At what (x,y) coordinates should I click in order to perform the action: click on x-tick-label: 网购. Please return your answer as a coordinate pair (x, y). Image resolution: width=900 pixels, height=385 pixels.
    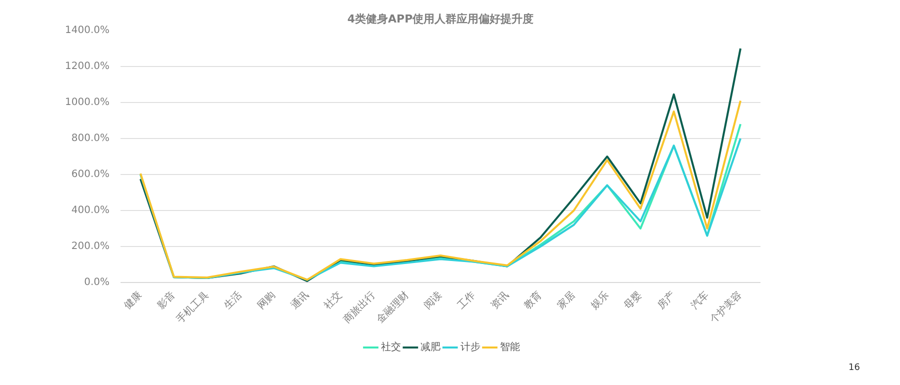
    Looking at the image, I should click on (267, 301).